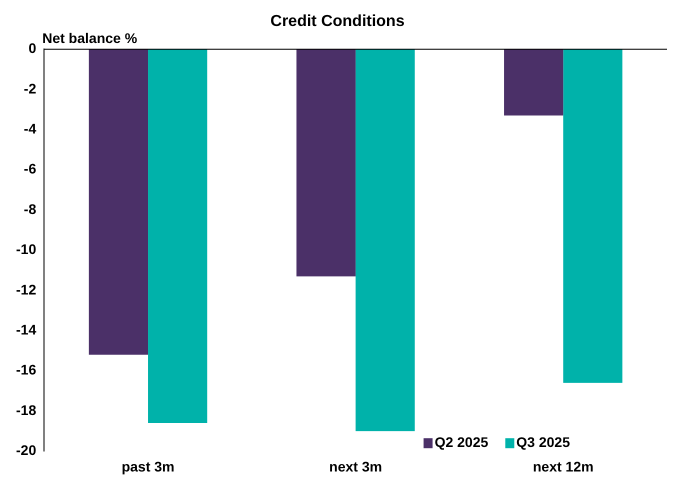  What do you see at coordinates (26, 289) in the screenshot?
I see `y-tick-label: -12` at bounding box center [26, 289].